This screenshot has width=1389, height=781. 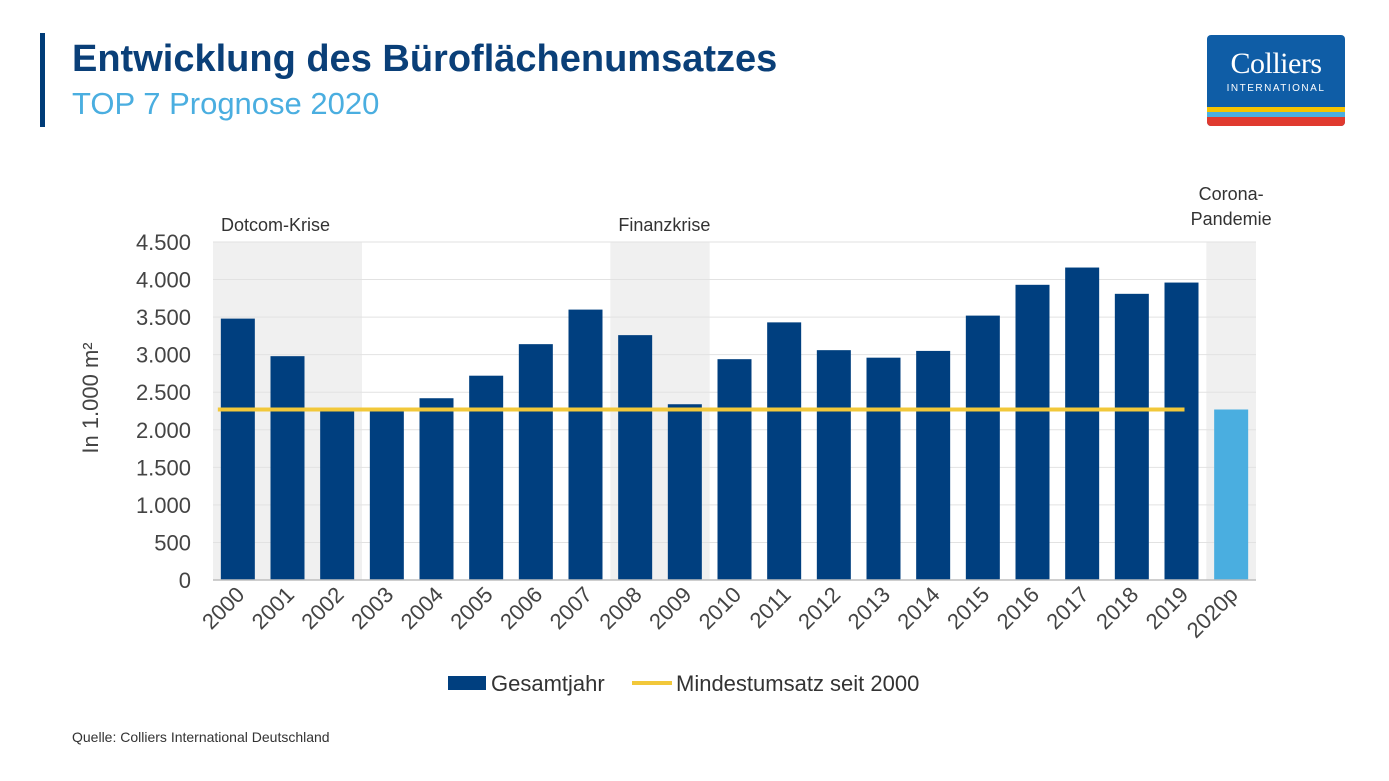 What do you see at coordinates (172, 542) in the screenshot?
I see `y-tick-label: 500` at bounding box center [172, 542].